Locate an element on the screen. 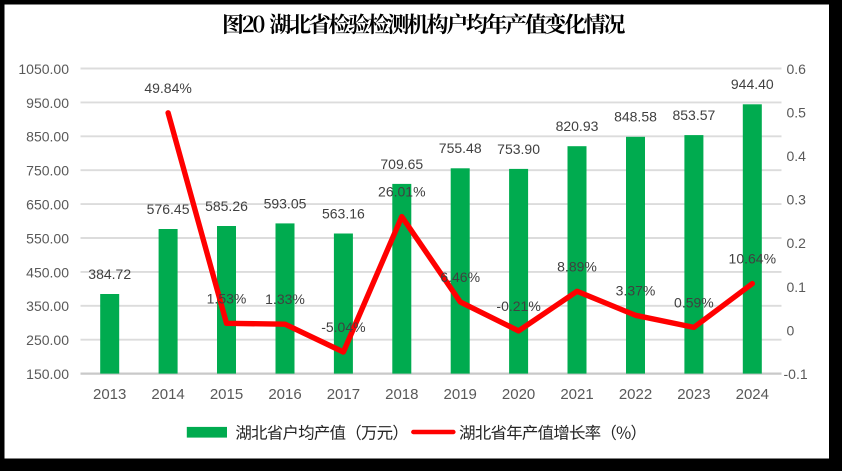 The height and width of the screenshot is (471, 842). svg-text: 709.65 is located at coordinates (401, 164).